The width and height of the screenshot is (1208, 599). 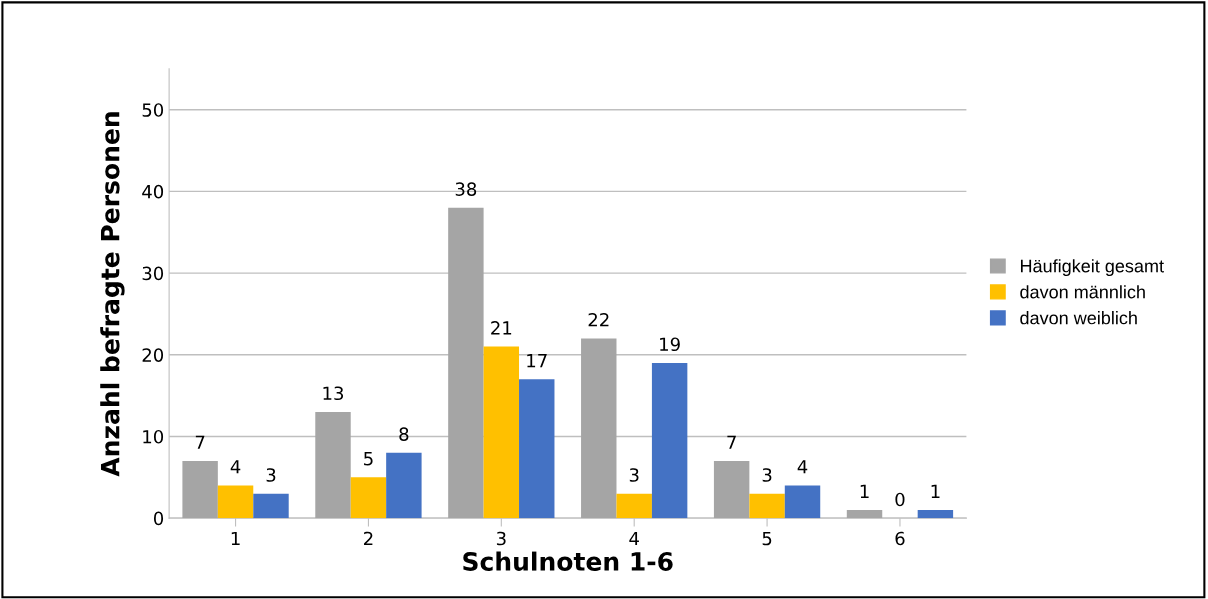 What do you see at coordinates (634, 538) in the screenshot?
I see `x-tick-label: 4` at bounding box center [634, 538].